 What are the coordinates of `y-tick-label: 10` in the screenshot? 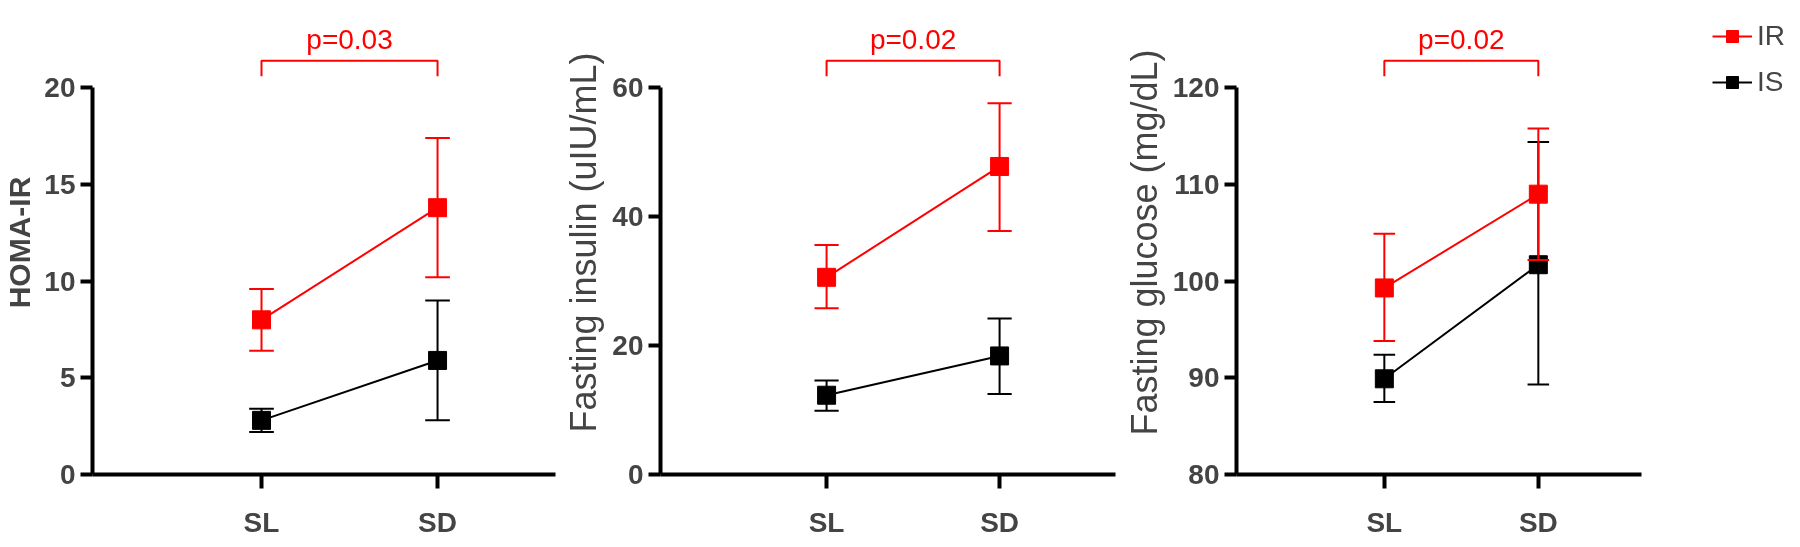 It's located at (60, 281).